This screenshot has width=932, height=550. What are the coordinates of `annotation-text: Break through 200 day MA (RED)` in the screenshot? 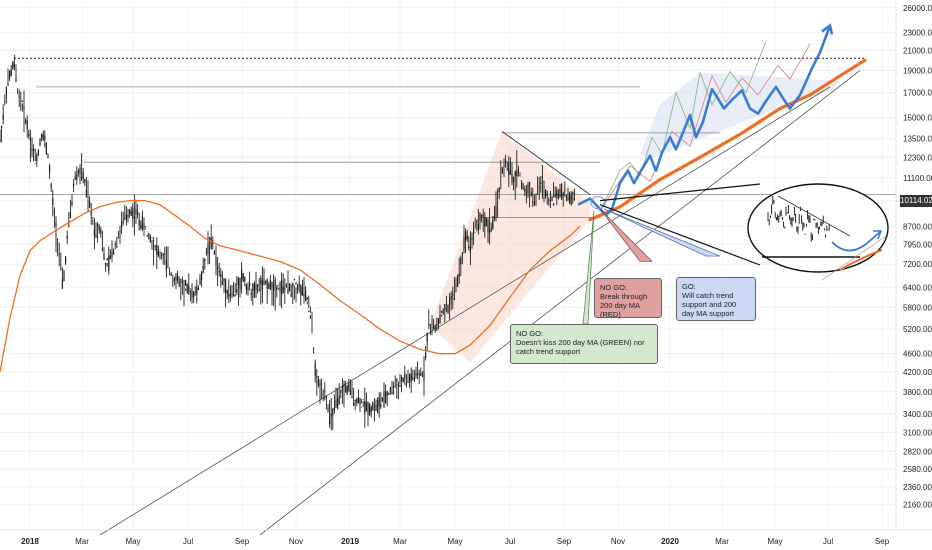 It's located at (624, 305).